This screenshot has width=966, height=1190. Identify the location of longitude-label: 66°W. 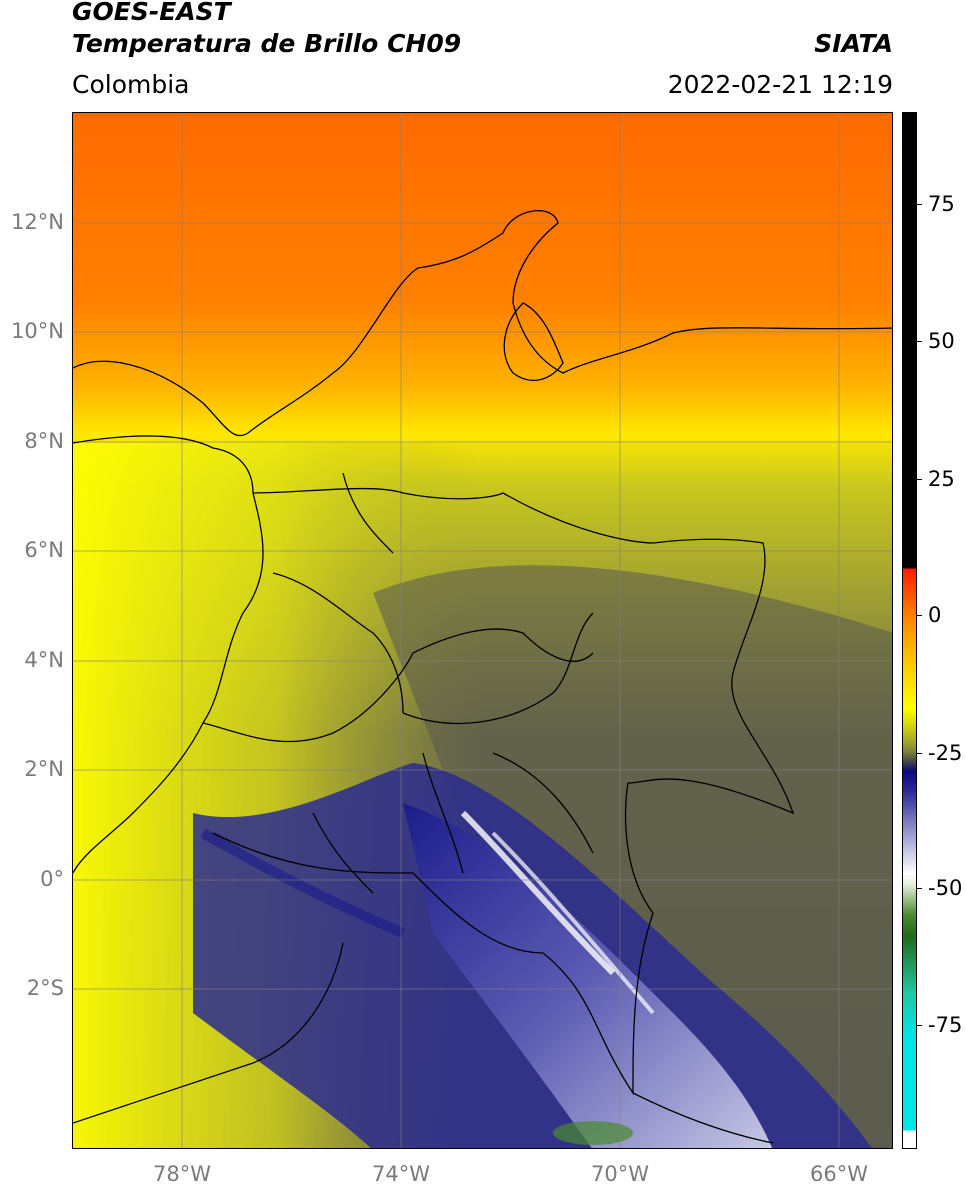
(839, 1174).